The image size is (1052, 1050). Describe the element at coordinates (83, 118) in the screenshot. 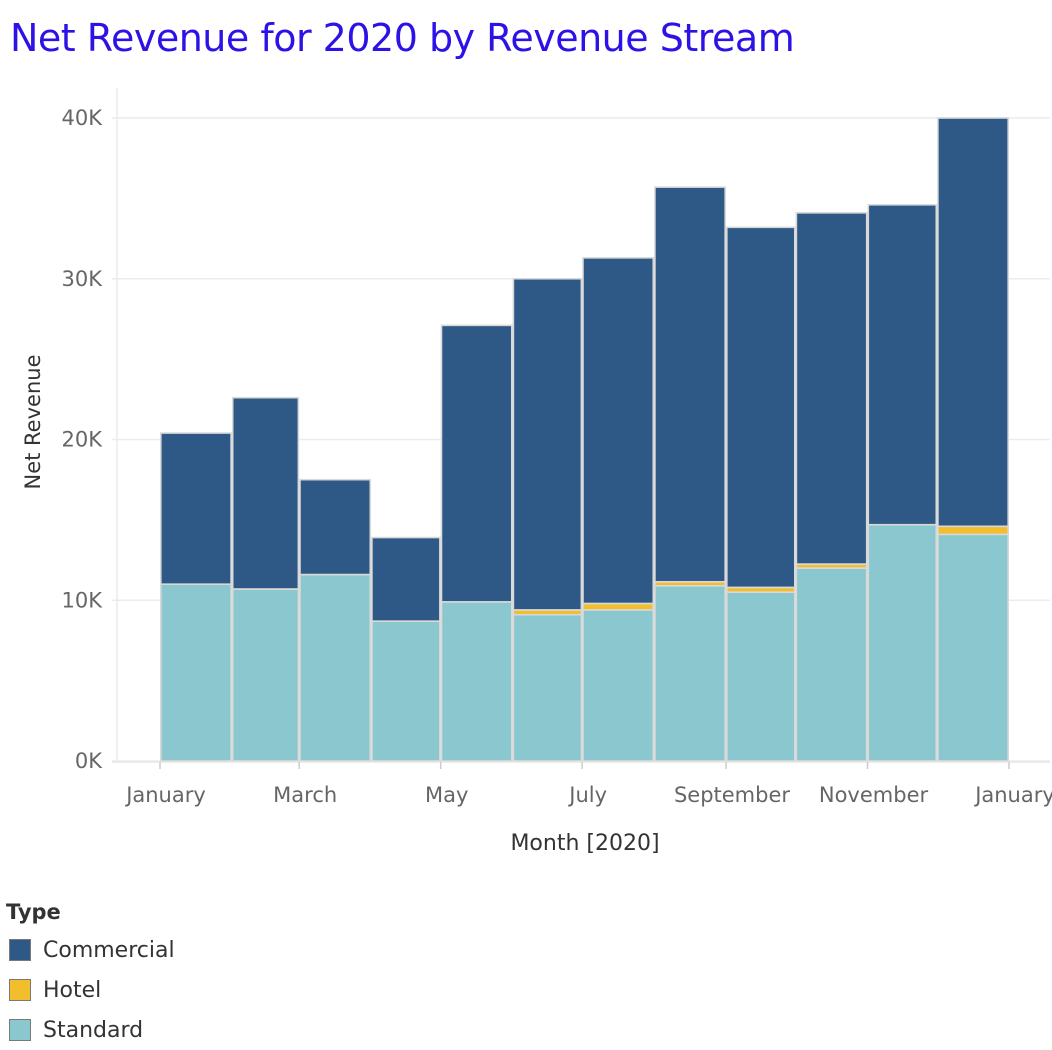

I see `y-tick-label: 40K` at that location.